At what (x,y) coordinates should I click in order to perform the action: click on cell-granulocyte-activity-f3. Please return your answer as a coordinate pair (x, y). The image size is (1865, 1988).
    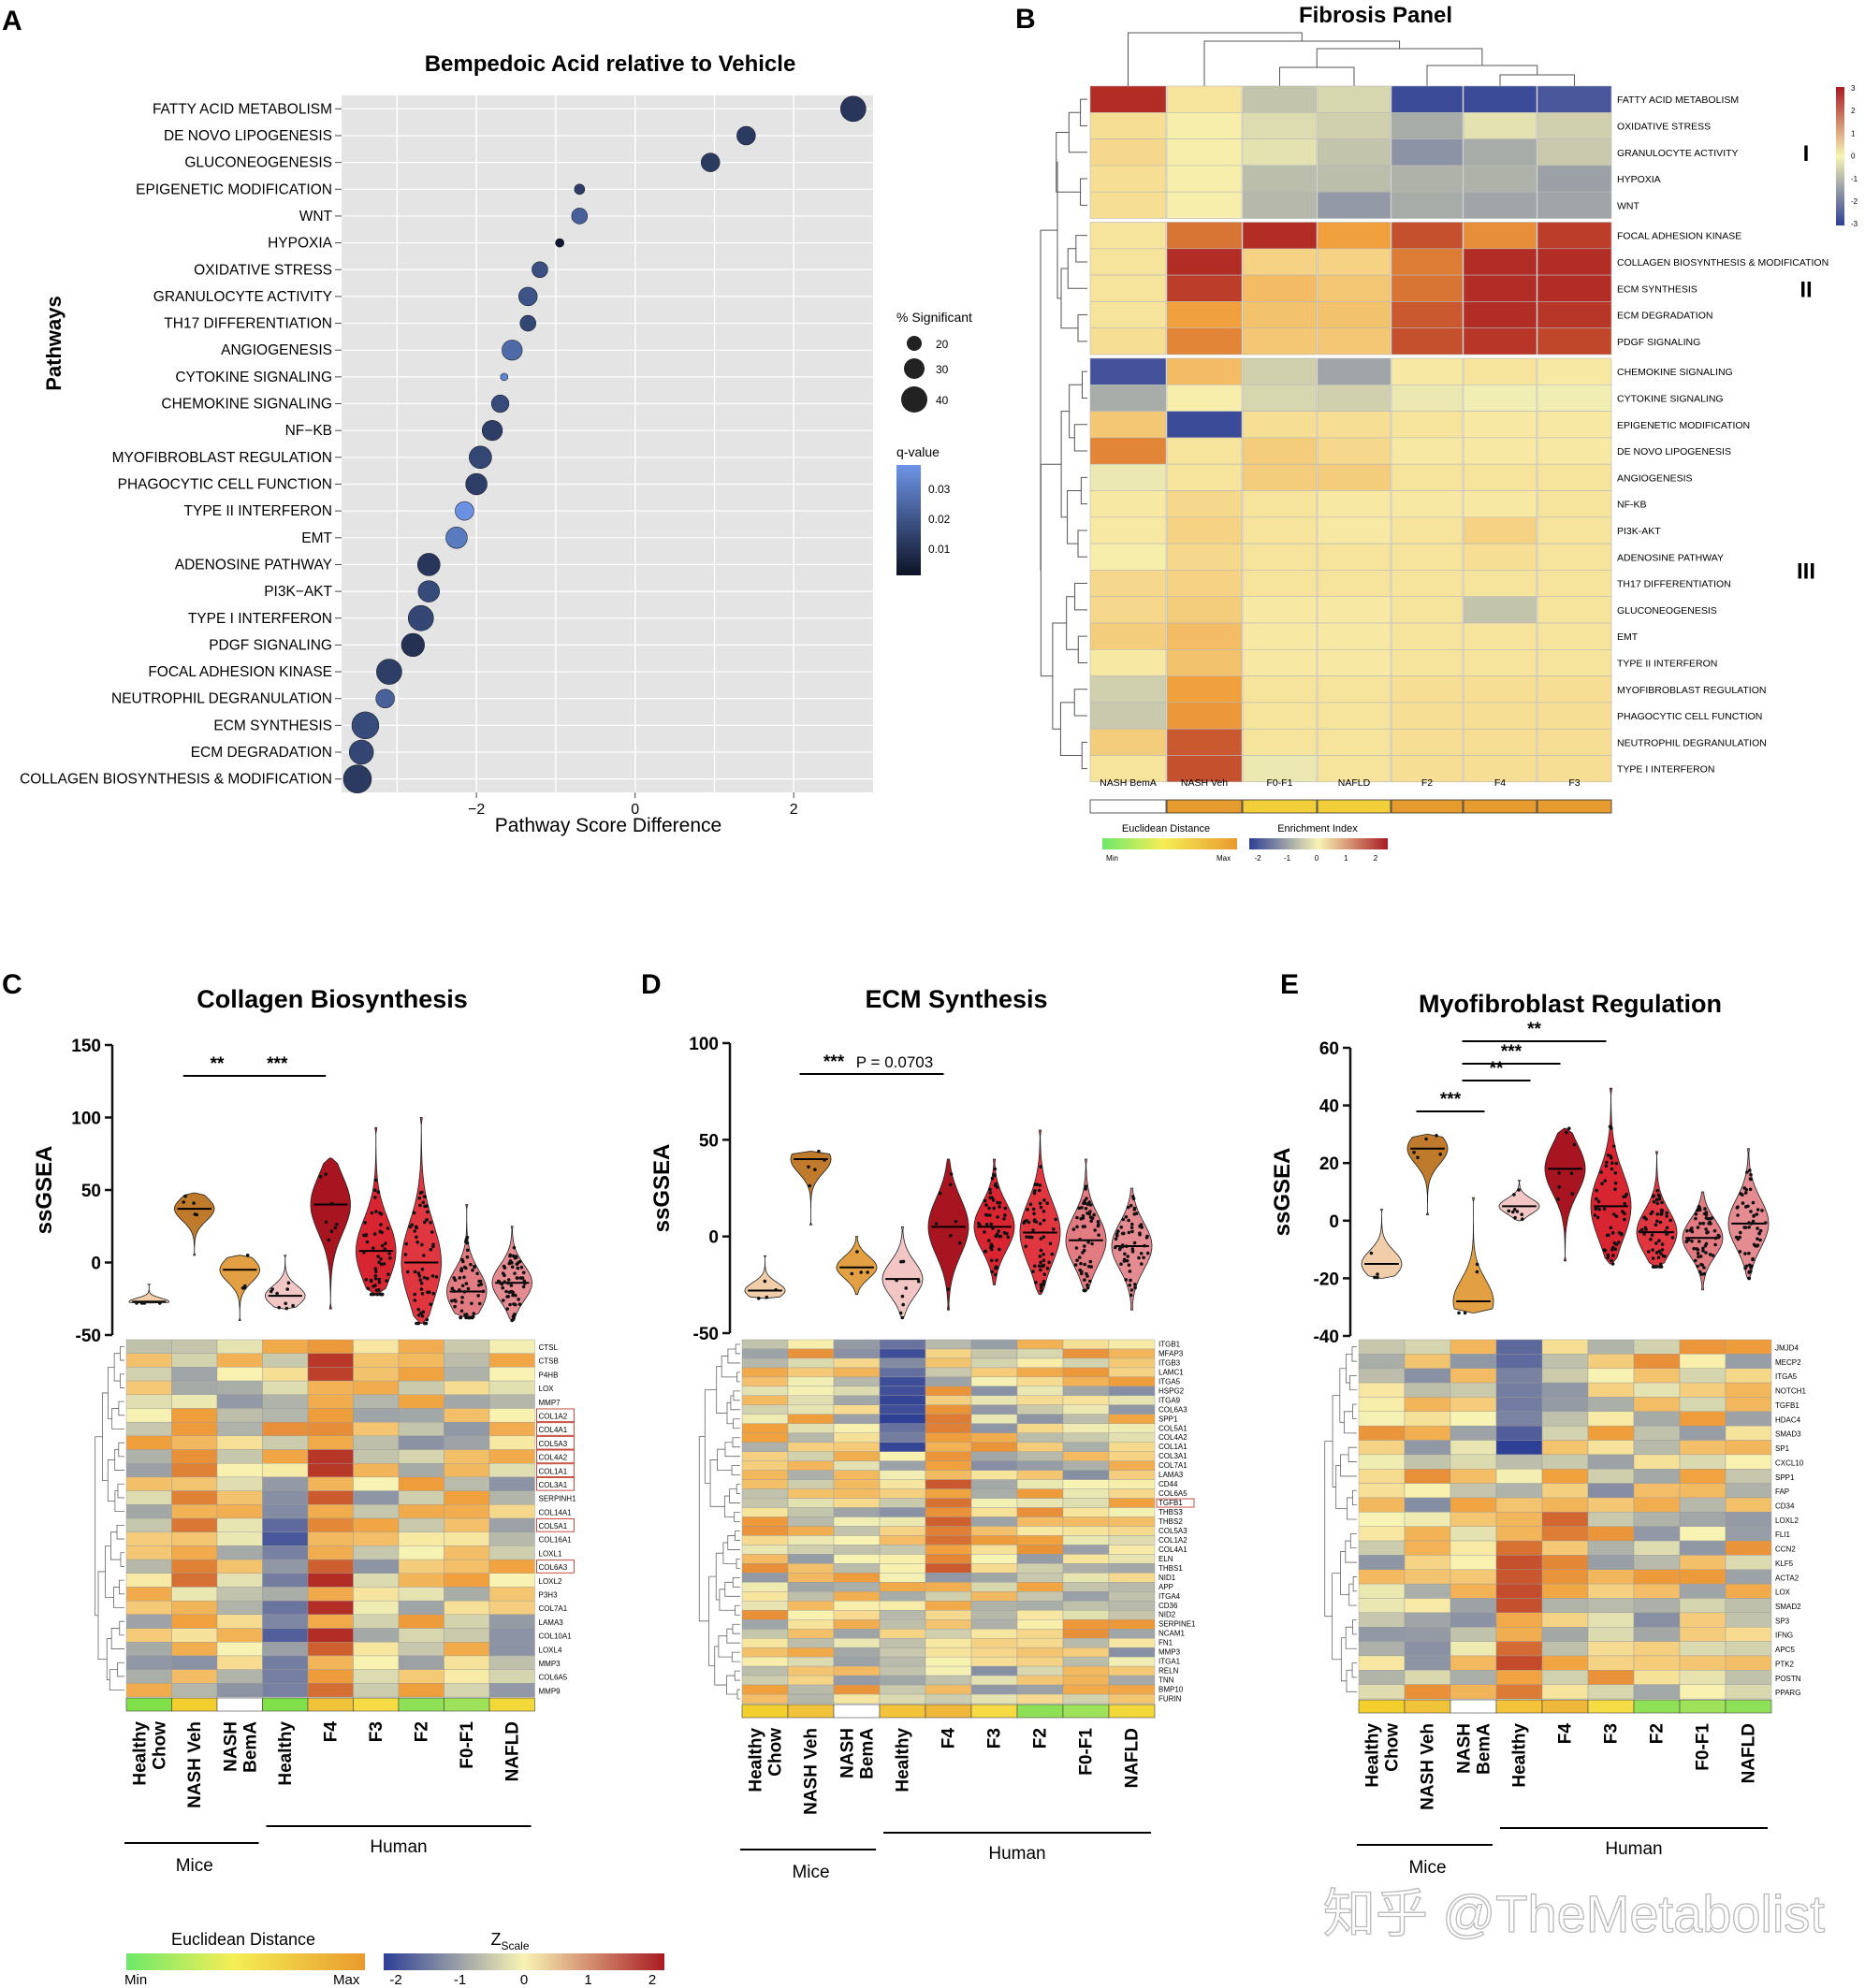
    Looking at the image, I should click on (1575, 152).